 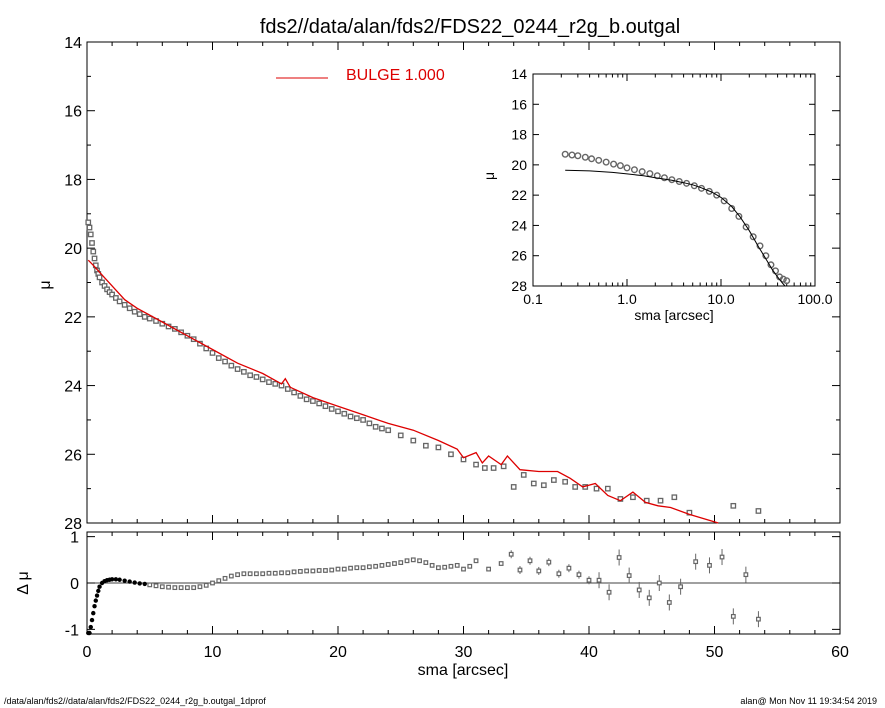 I want to click on inset-x-tick-label: 10.0, so click(x=720, y=299).